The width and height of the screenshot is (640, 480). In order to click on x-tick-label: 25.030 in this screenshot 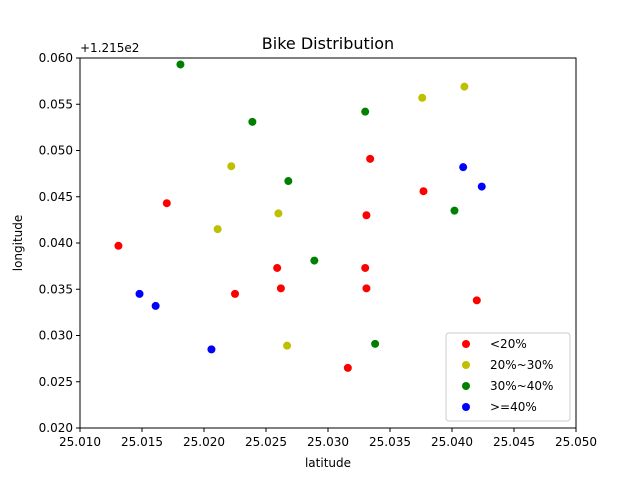, I will do `click(328, 442)`.